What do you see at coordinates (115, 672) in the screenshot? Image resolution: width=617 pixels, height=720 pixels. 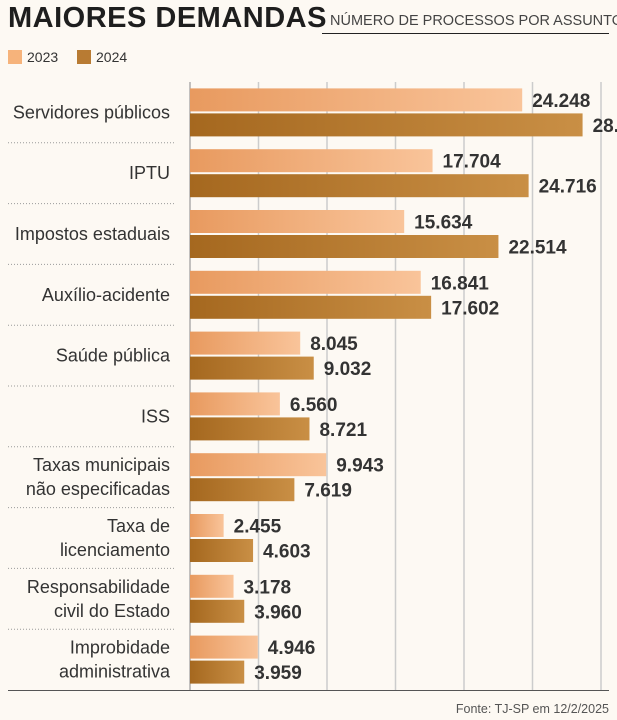 I see `category-label: administrativa` at bounding box center [115, 672].